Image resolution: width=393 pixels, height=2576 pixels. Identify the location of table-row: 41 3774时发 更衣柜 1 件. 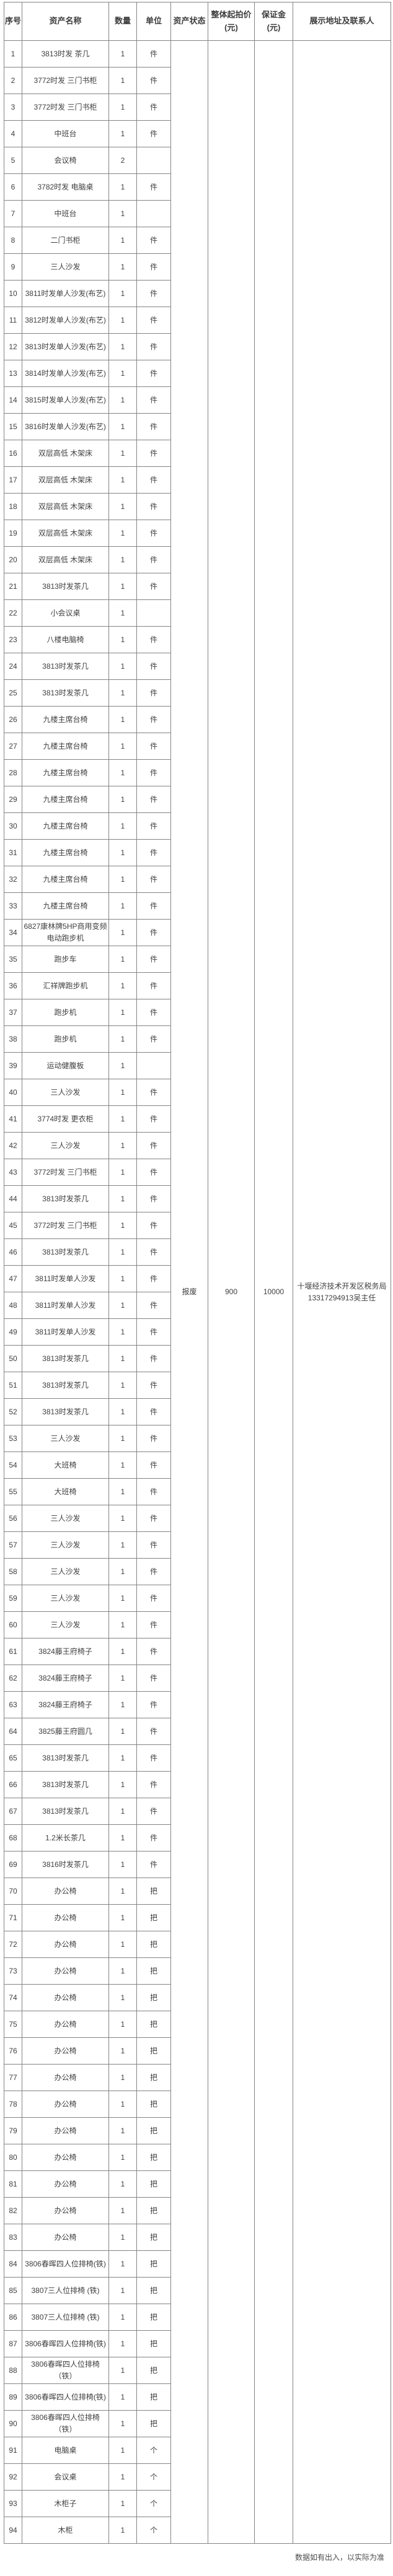
(198, 1119).